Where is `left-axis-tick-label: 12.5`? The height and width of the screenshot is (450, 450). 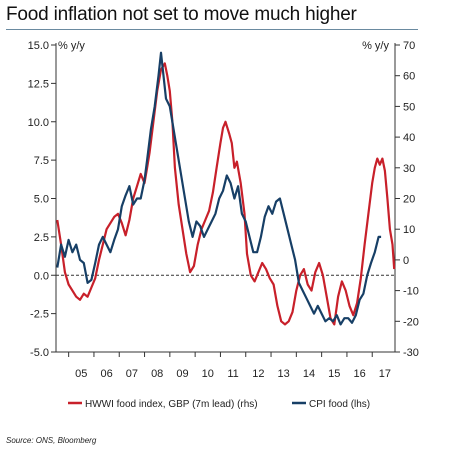
left-axis-tick-label: 12.5 is located at coordinates (38, 84).